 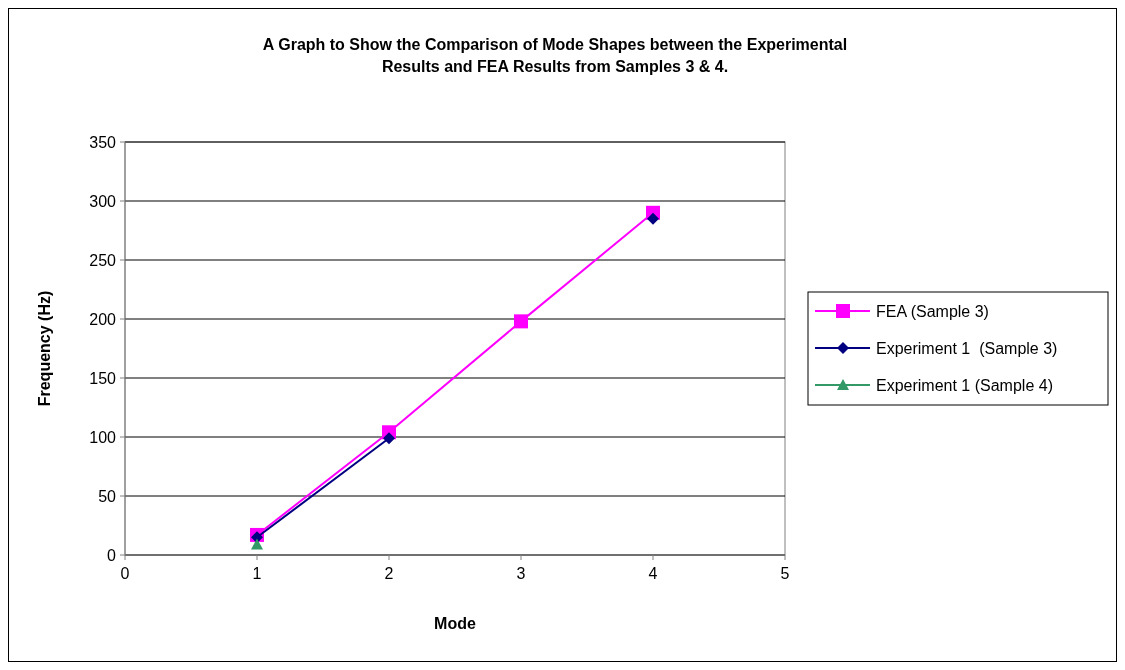 What do you see at coordinates (257, 573) in the screenshot?
I see `x-tick-label: 1` at bounding box center [257, 573].